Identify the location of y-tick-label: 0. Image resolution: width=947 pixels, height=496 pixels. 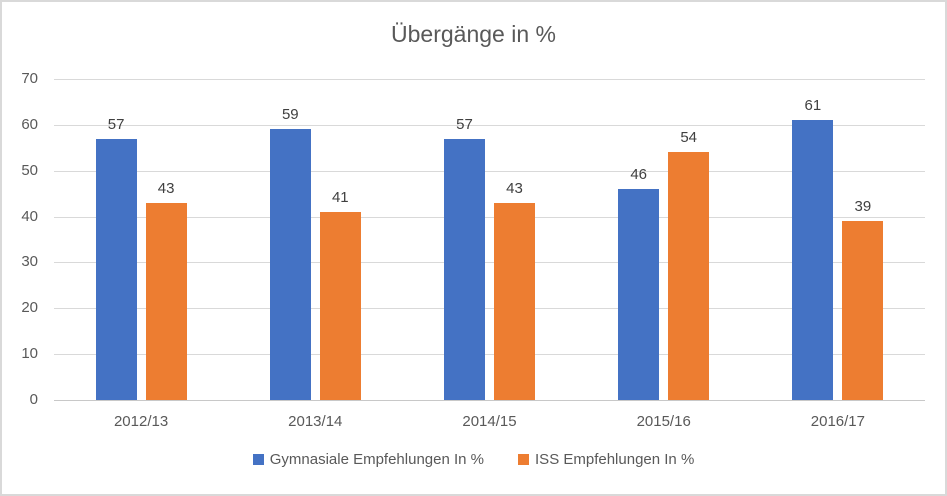
(33, 399).